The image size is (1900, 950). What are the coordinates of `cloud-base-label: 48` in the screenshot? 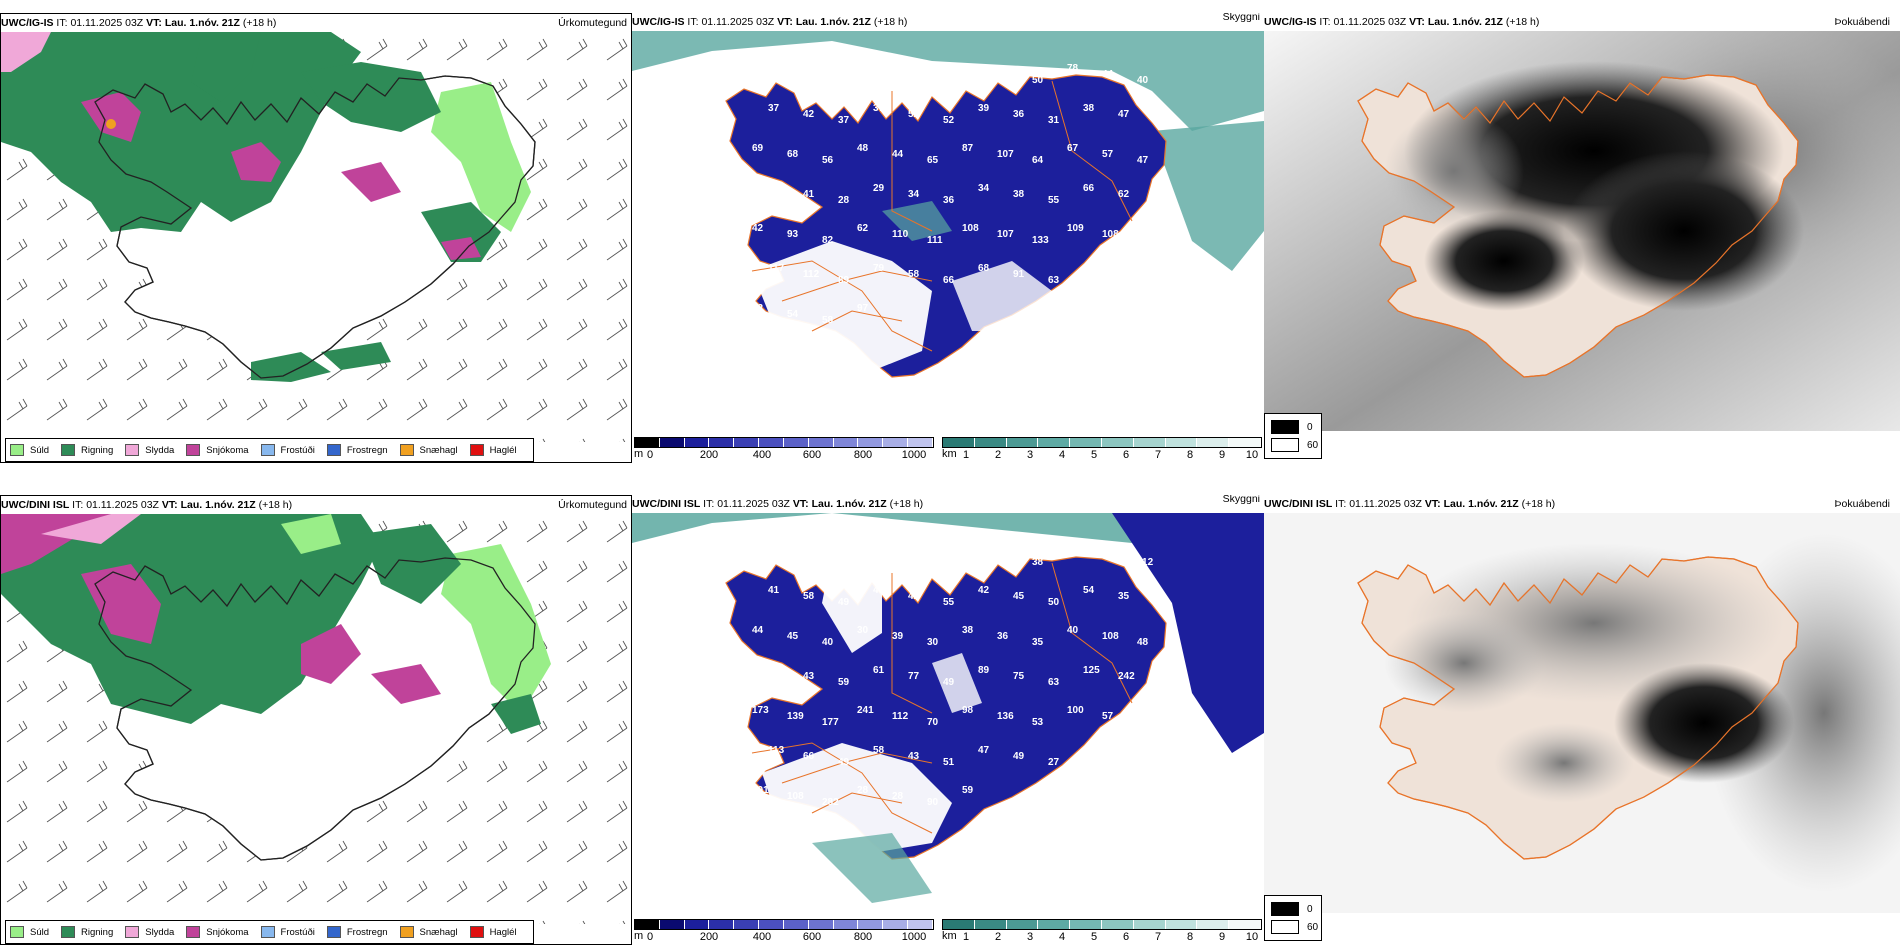 It's located at (1143, 642).